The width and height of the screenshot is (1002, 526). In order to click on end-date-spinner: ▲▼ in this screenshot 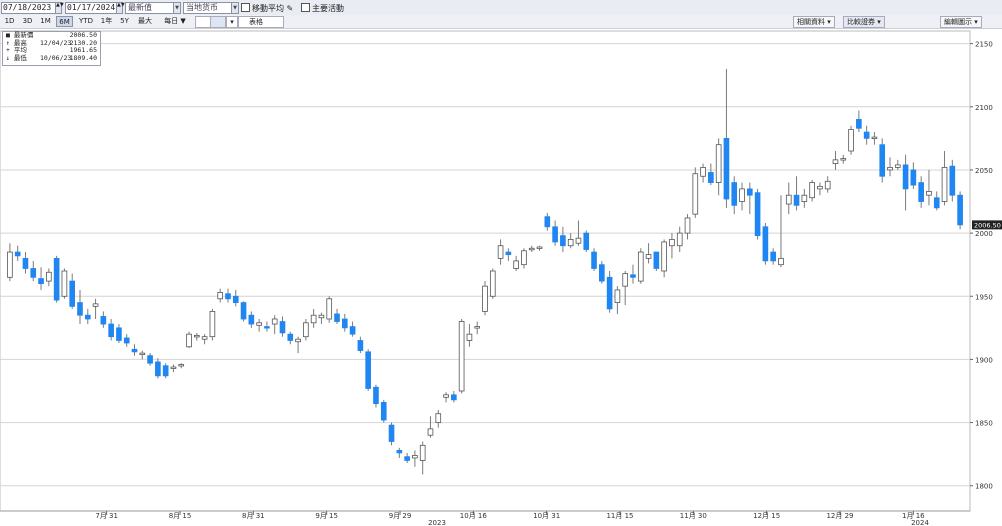, I will do `click(120, 8)`.